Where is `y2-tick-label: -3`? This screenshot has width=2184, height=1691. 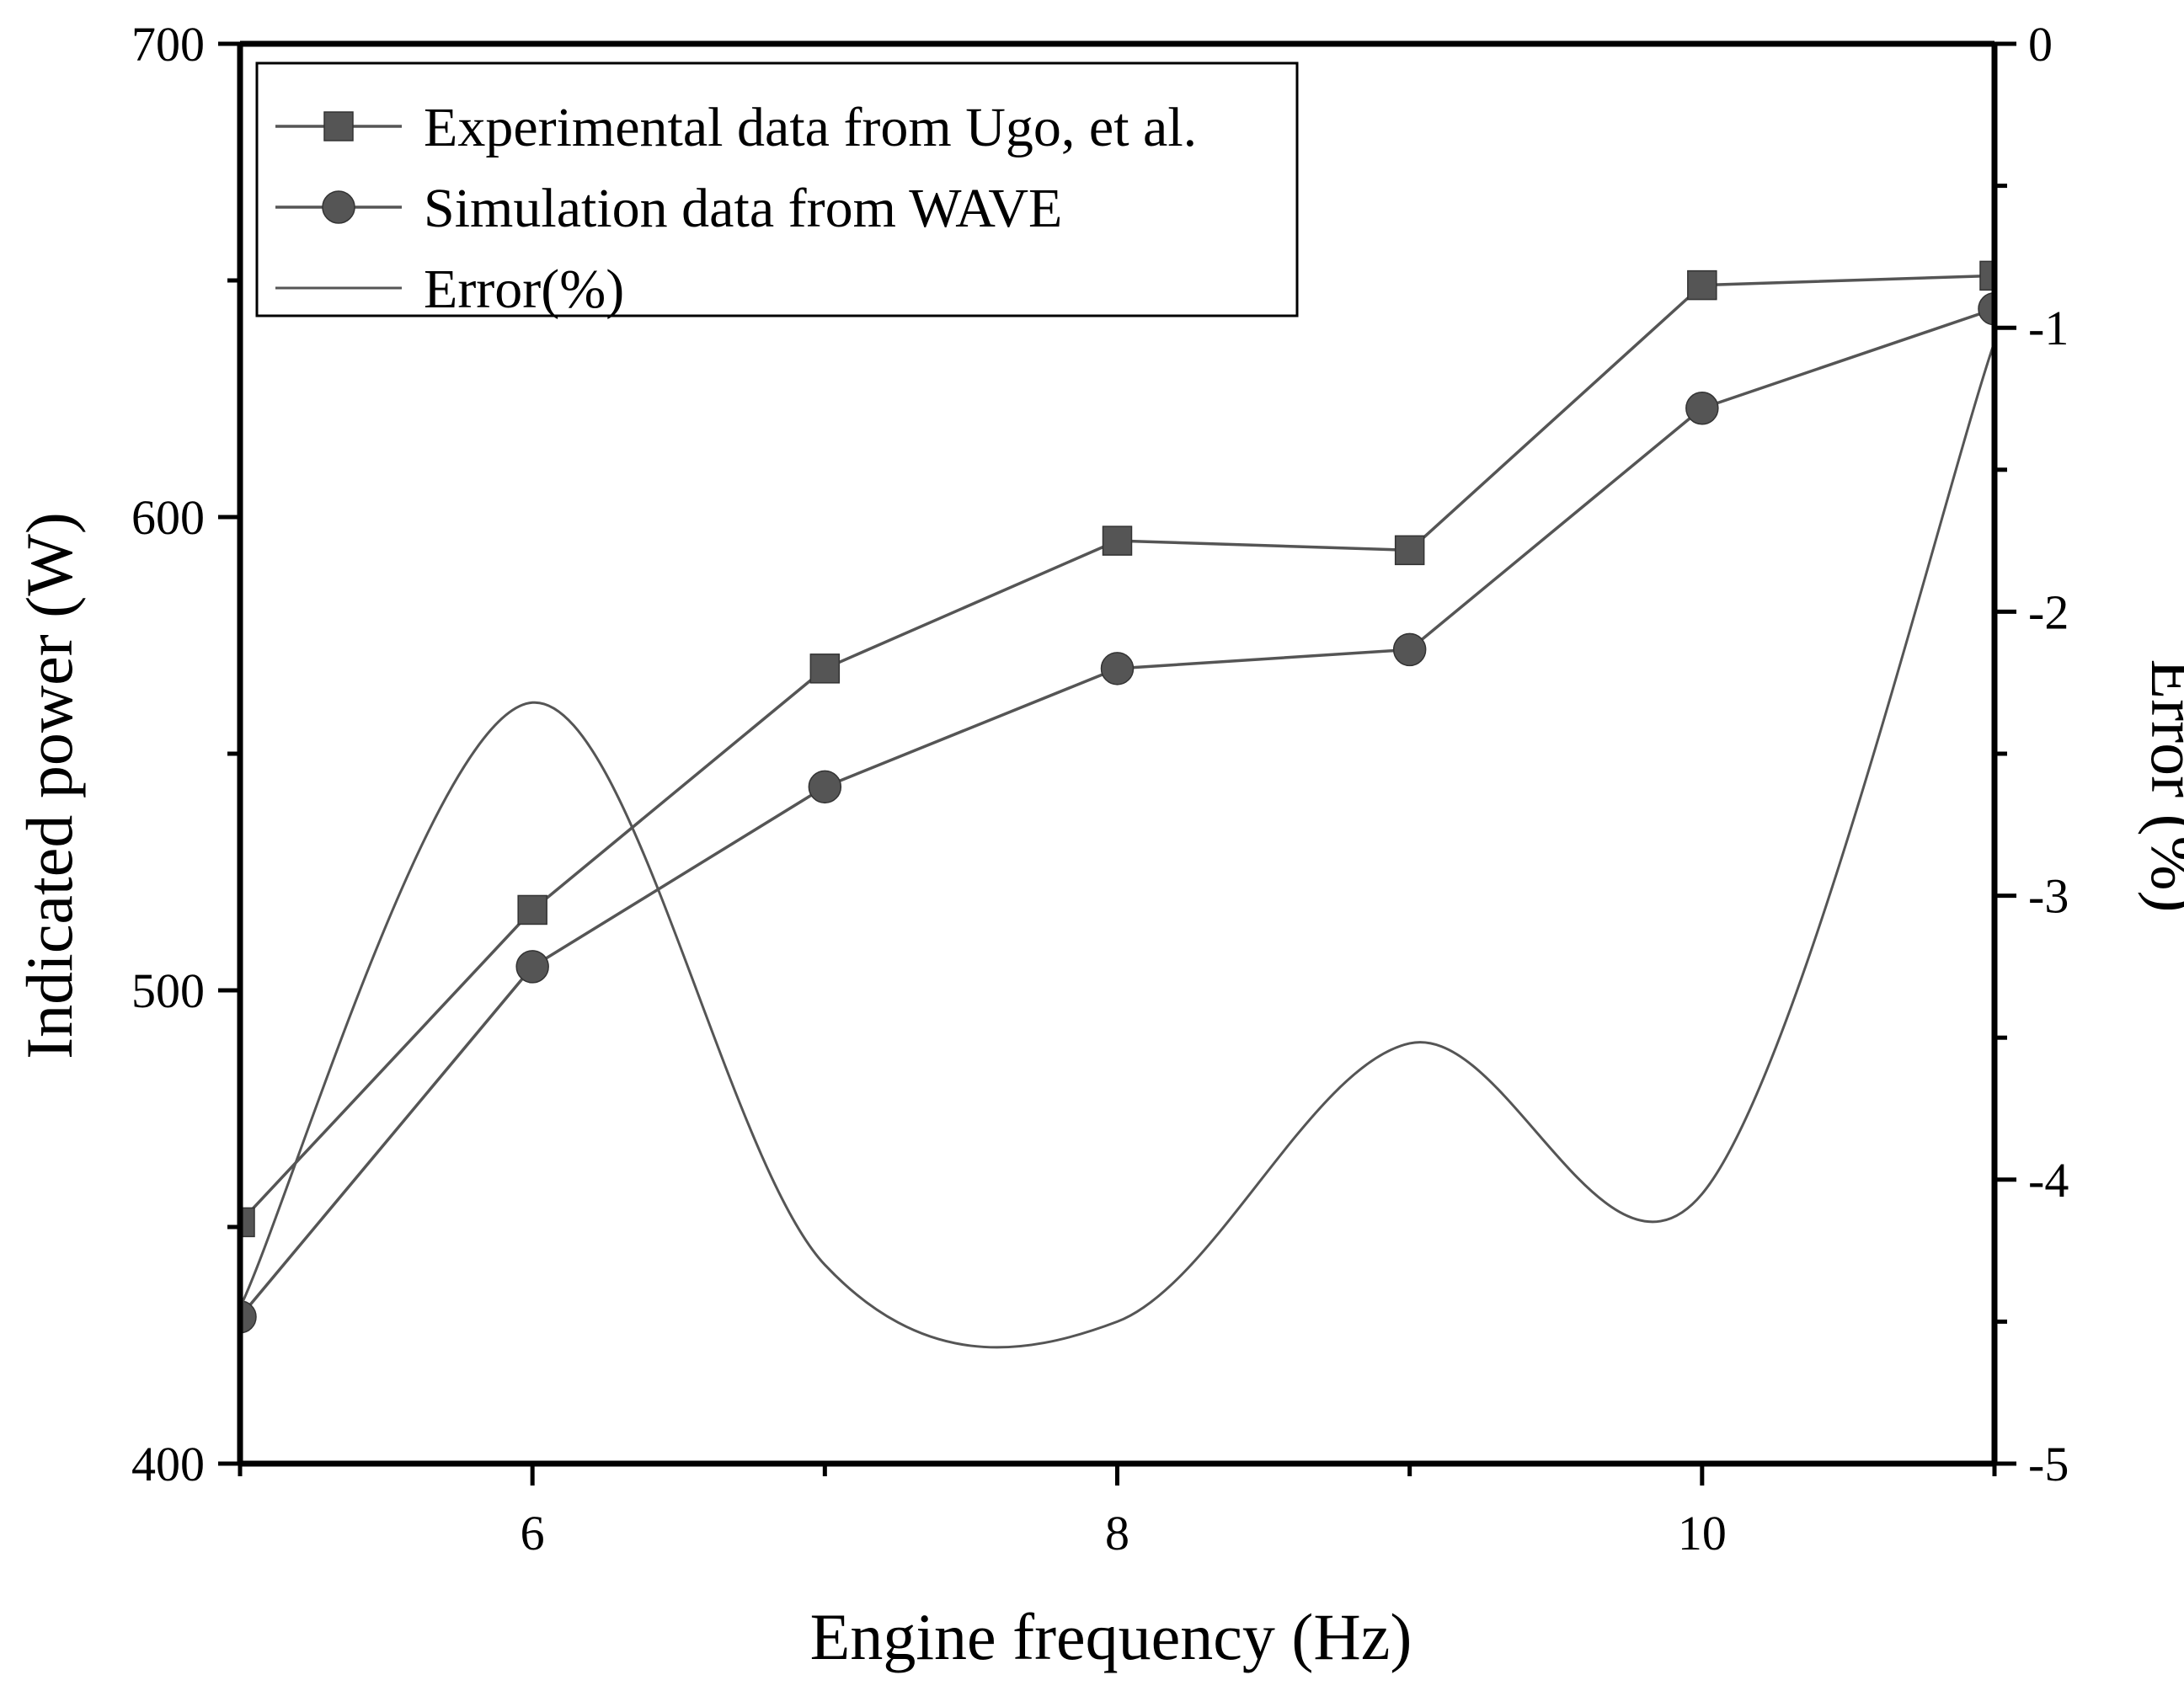
y2-tick-label: -3 is located at coordinates (2048, 897).